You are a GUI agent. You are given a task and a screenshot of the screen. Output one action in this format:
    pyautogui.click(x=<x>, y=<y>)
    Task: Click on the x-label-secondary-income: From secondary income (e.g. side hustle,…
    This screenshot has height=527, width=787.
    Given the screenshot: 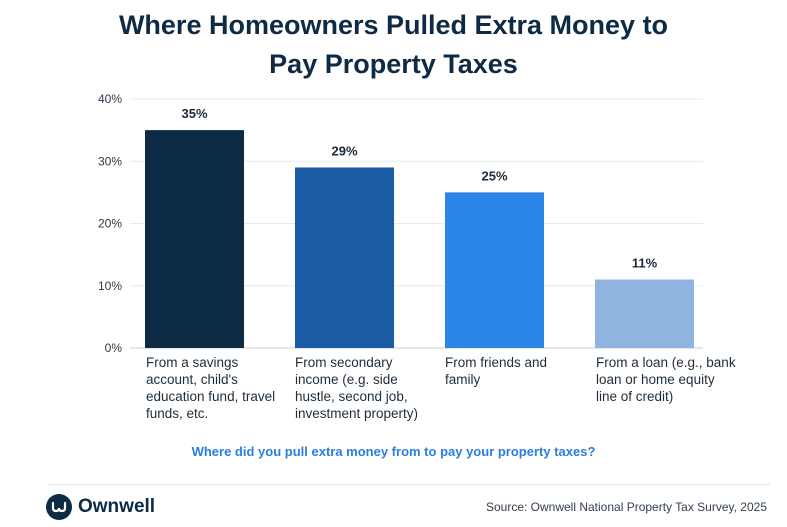 What is the action you would take?
    pyautogui.click(x=357, y=388)
    